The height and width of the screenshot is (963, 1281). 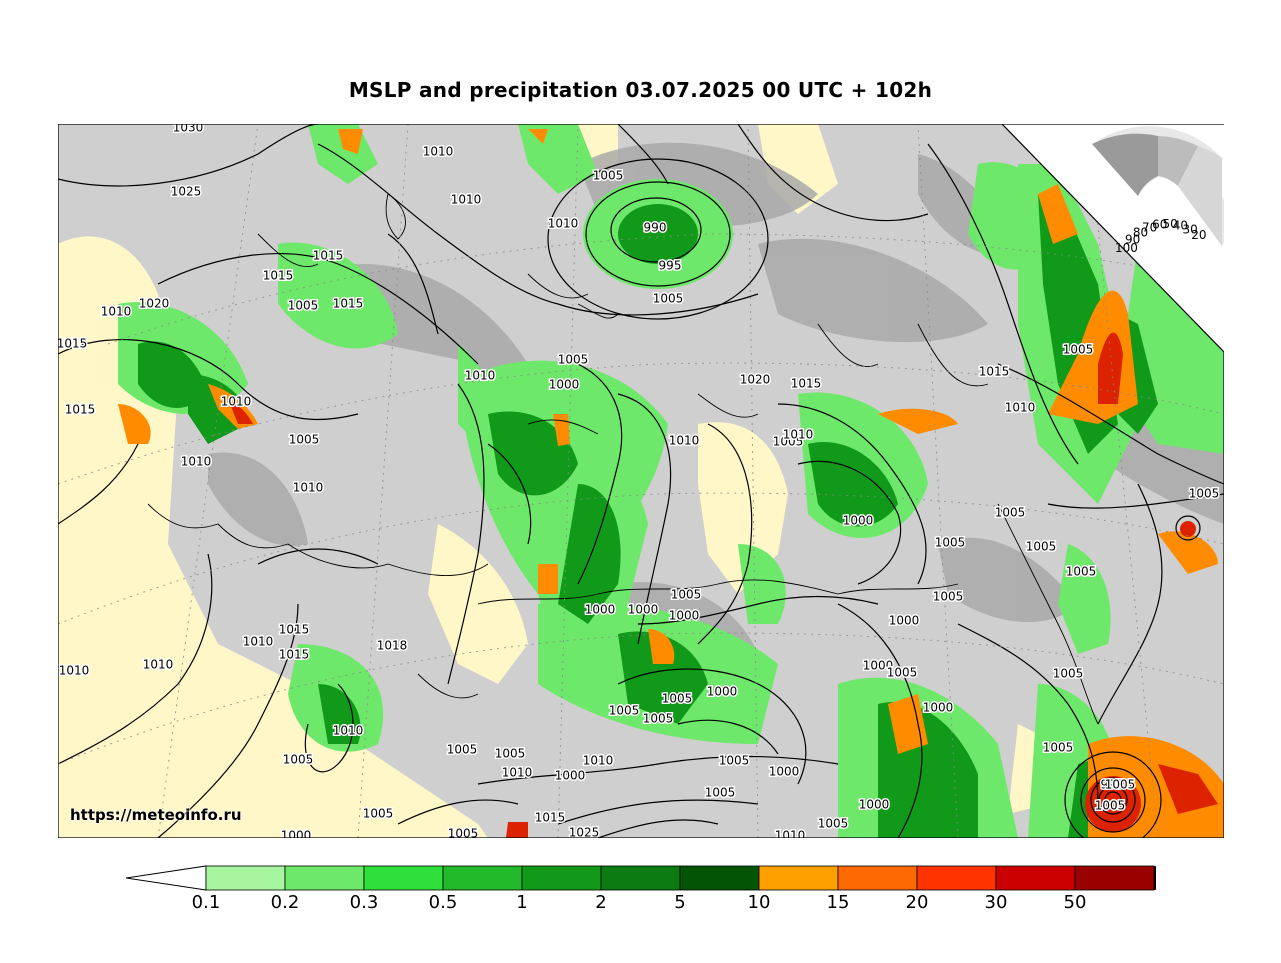 I want to click on colorbar-tick-label: 50, so click(x=1075, y=902).